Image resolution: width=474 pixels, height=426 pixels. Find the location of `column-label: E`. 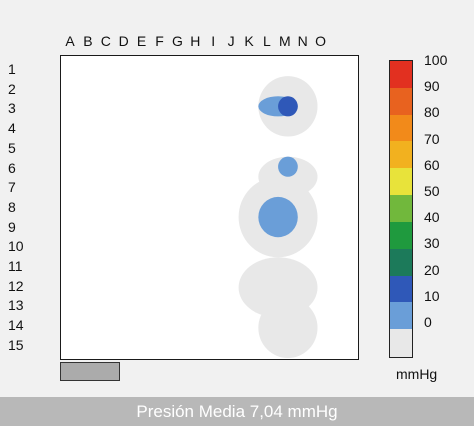

column-label: E is located at coordinates (141, 41).